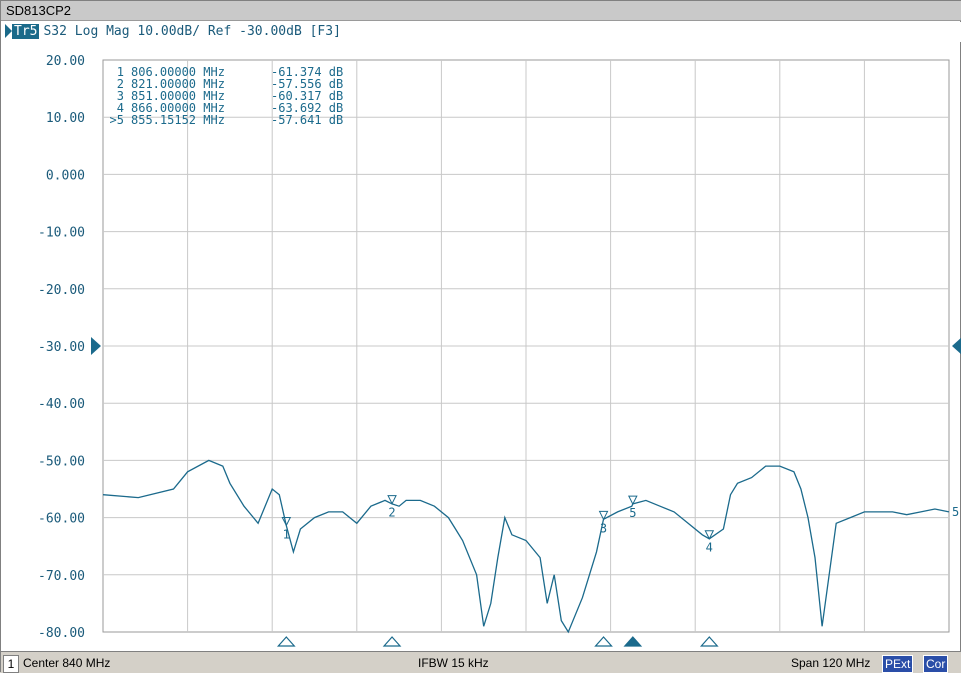  I want to click on marker-table-frequency: 821.00000 MHz, so click(178, 84).